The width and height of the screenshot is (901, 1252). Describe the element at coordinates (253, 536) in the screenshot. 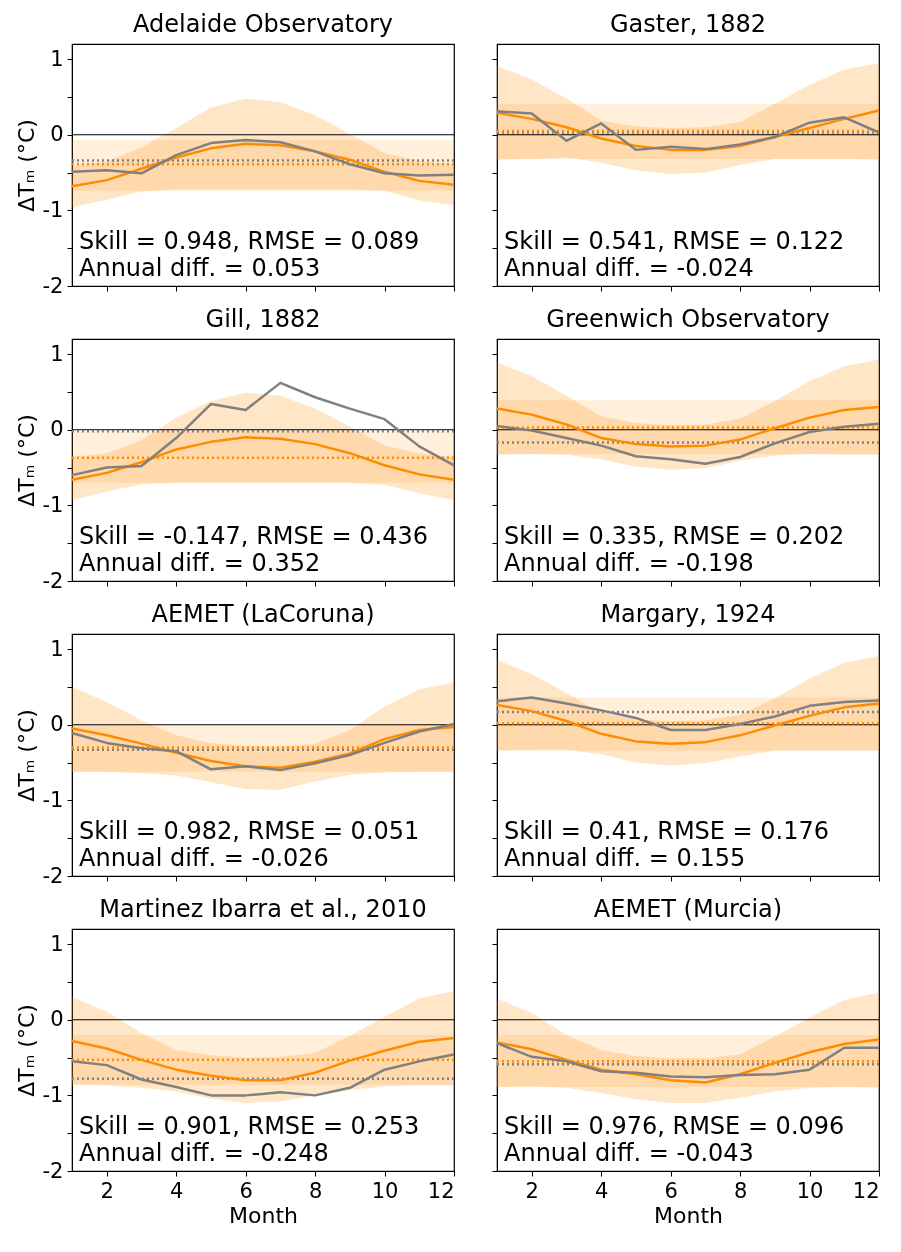

I see `annotation: Skill = -0.147, RMSE = 0.436` at that location.